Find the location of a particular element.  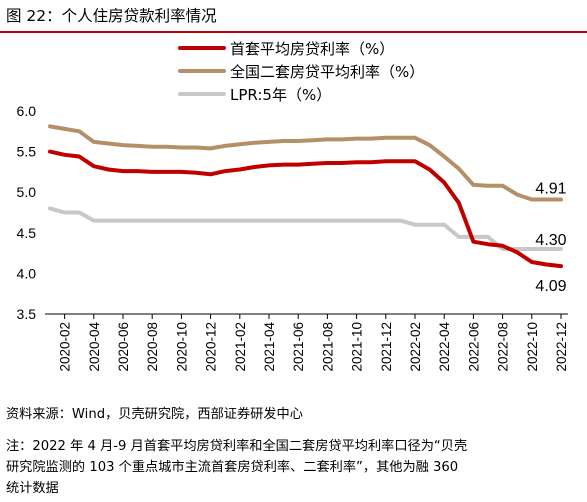

source-note: 资料来源：Wind，贝壳研究院，西部证券研发中心 is located at coordinates (154, 414).